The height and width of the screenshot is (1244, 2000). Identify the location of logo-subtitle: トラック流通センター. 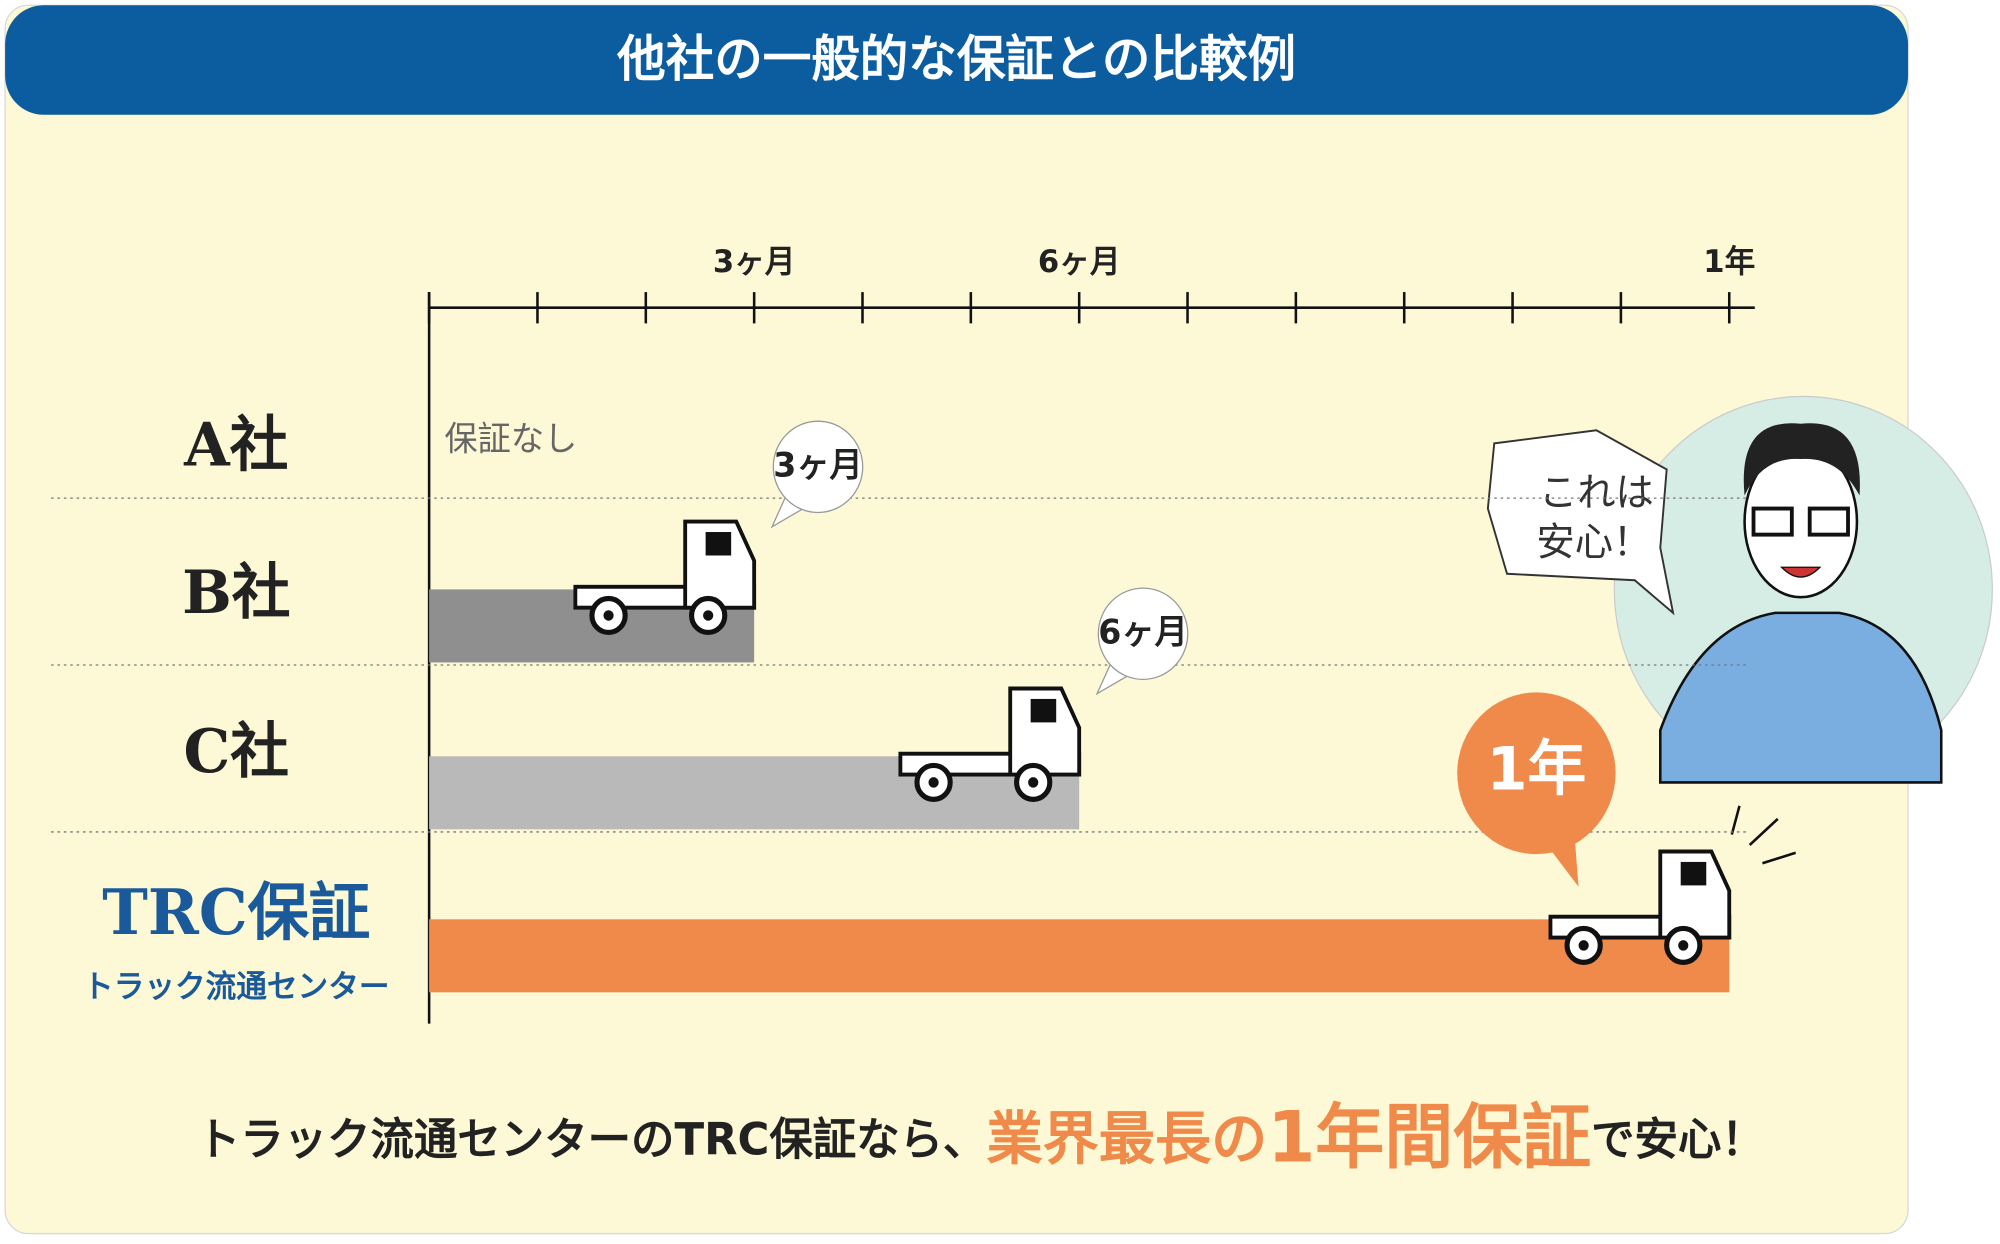
(236, 987).